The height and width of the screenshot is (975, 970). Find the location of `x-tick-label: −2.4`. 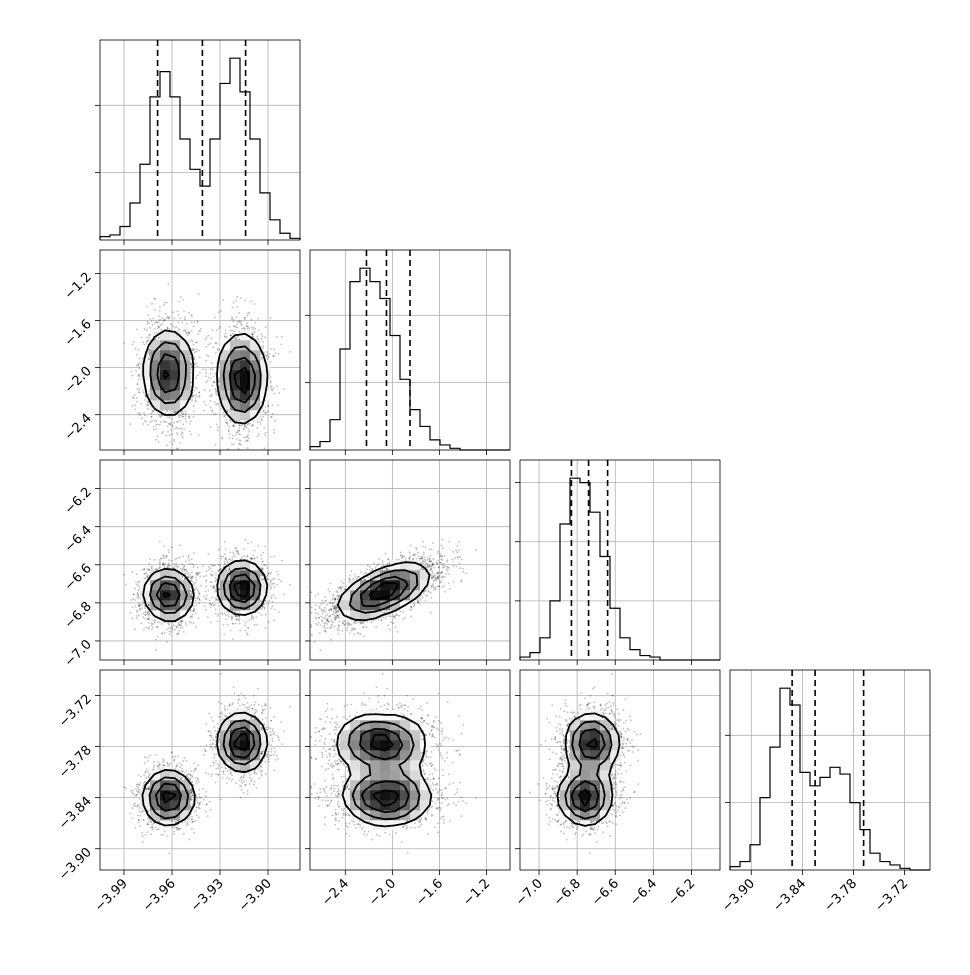

x-tick-label: −2.4 is located at coordinates (335, 892).